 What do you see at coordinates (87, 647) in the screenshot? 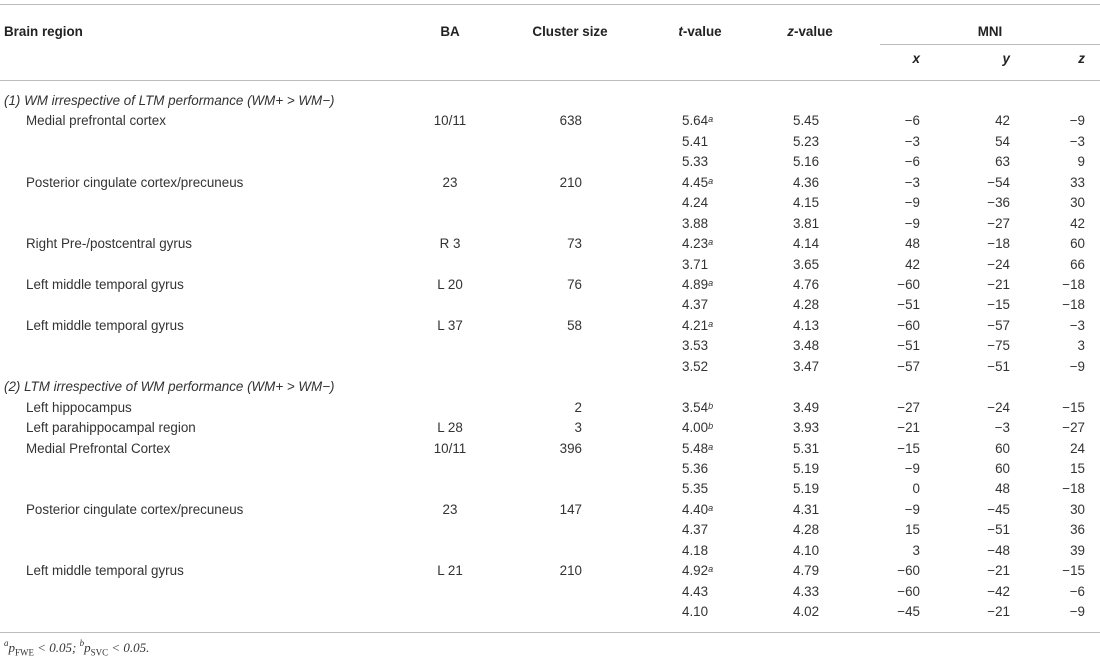
I see `footnote-b-p: p` at bounding box center [87, 647].